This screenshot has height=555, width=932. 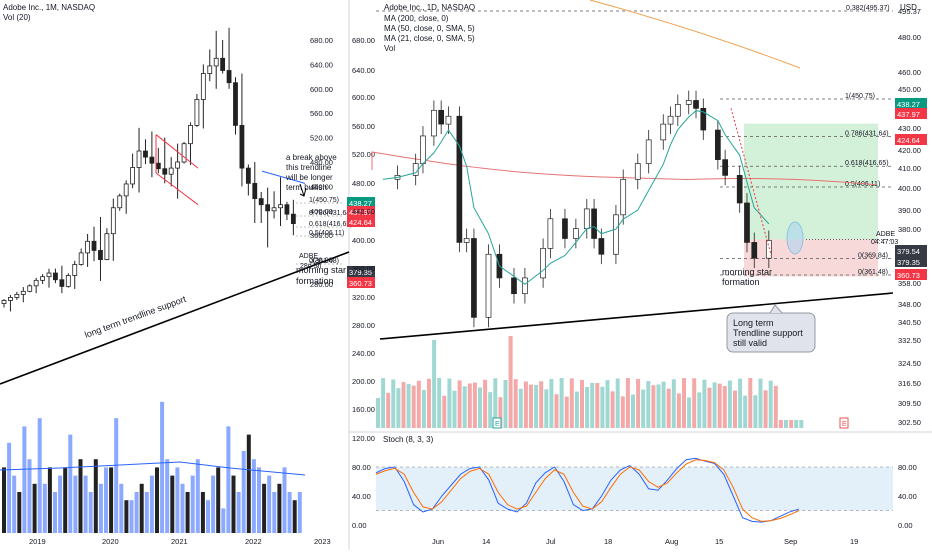 I want to click on right-price-tick: 430.00, so click(x=909, y=128).